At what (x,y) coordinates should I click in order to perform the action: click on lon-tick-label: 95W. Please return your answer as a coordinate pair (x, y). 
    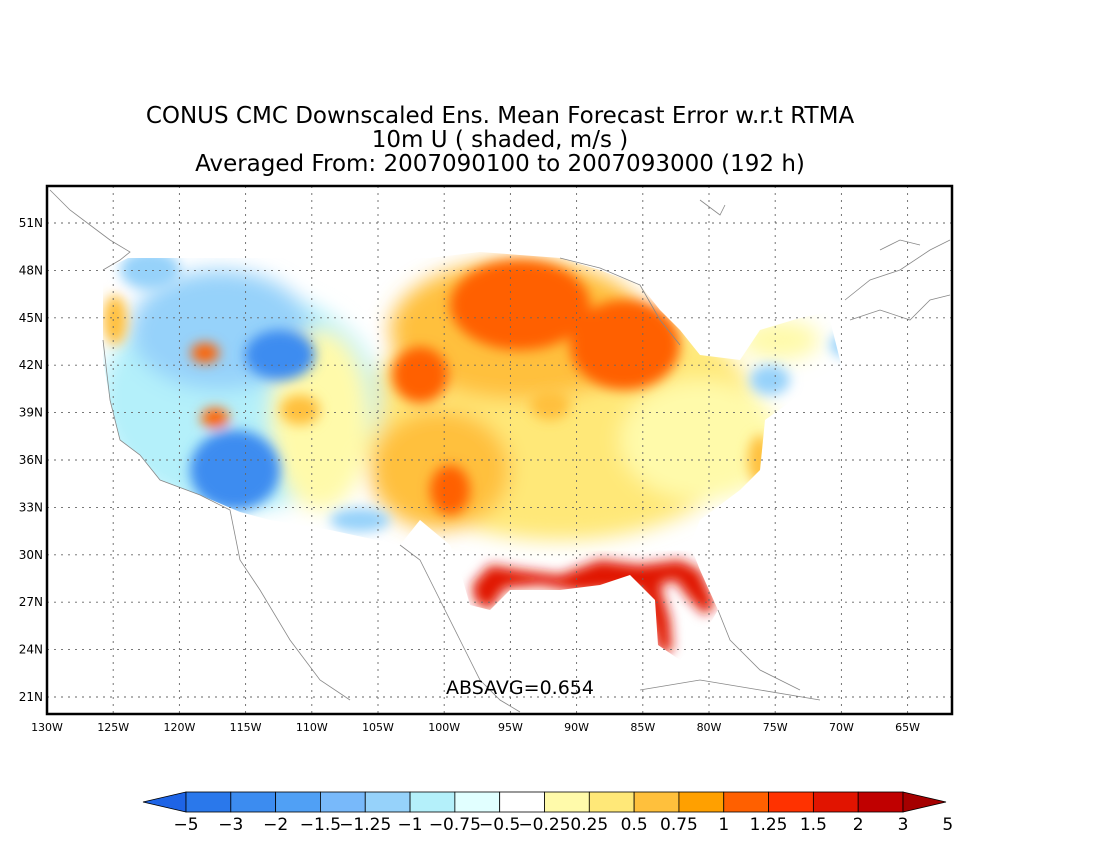
    Looking at the image, I should click on (510, 727).